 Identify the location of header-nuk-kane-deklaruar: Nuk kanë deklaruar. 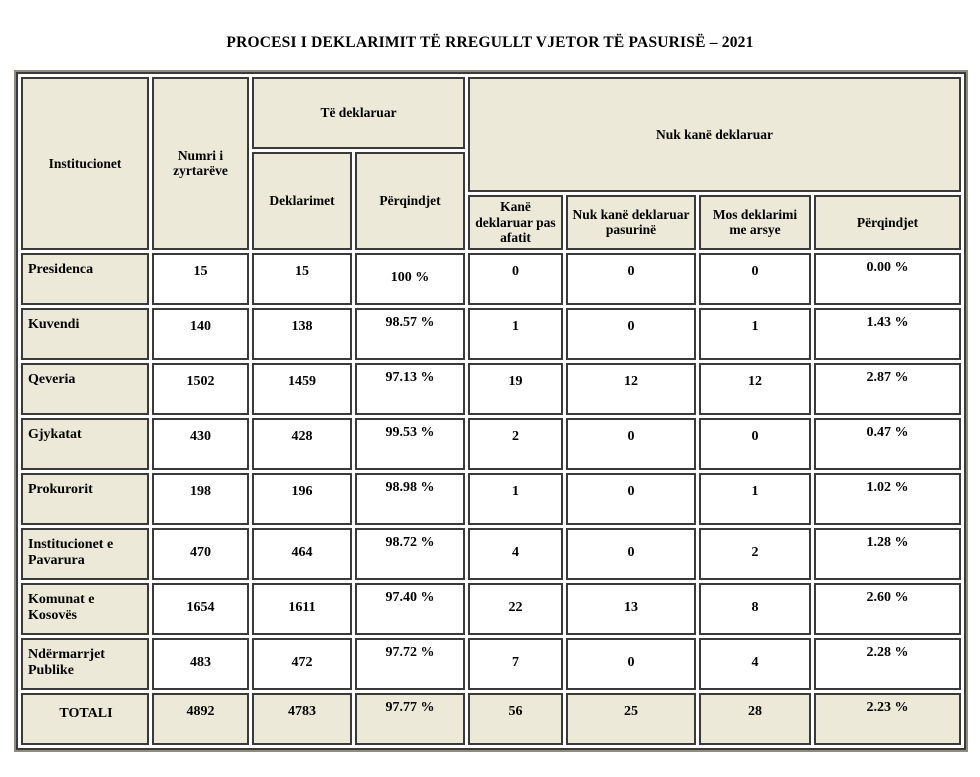
(715, 134).